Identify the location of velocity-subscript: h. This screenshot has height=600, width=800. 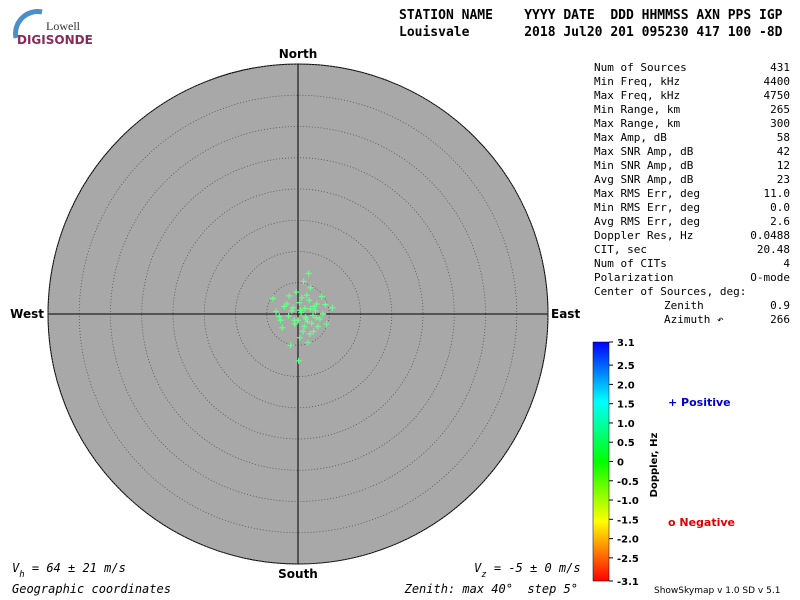
(21, 575).